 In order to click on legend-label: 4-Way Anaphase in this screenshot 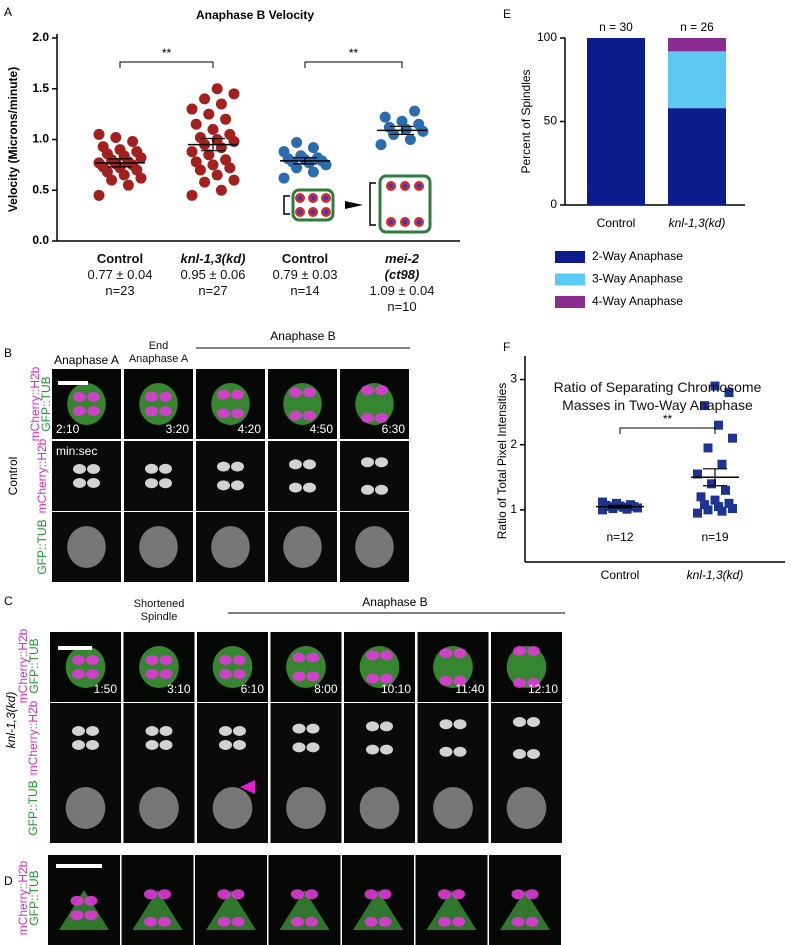, I will do `click(637, 301)`.